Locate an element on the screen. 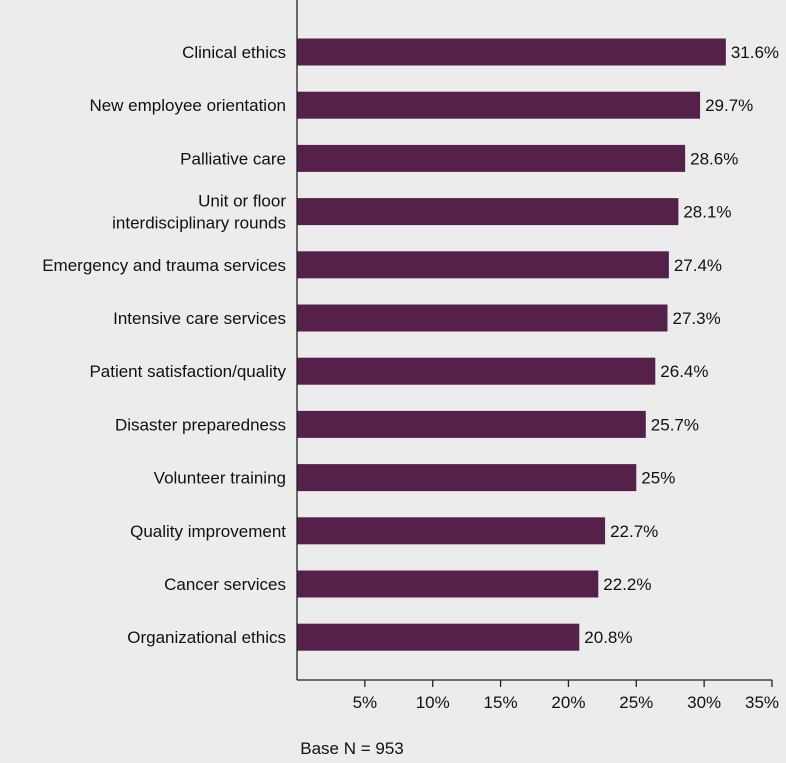 The width and height of the screenshot is (786, 763). category-label: Organizational ethics is located at coordinates (206, 637).